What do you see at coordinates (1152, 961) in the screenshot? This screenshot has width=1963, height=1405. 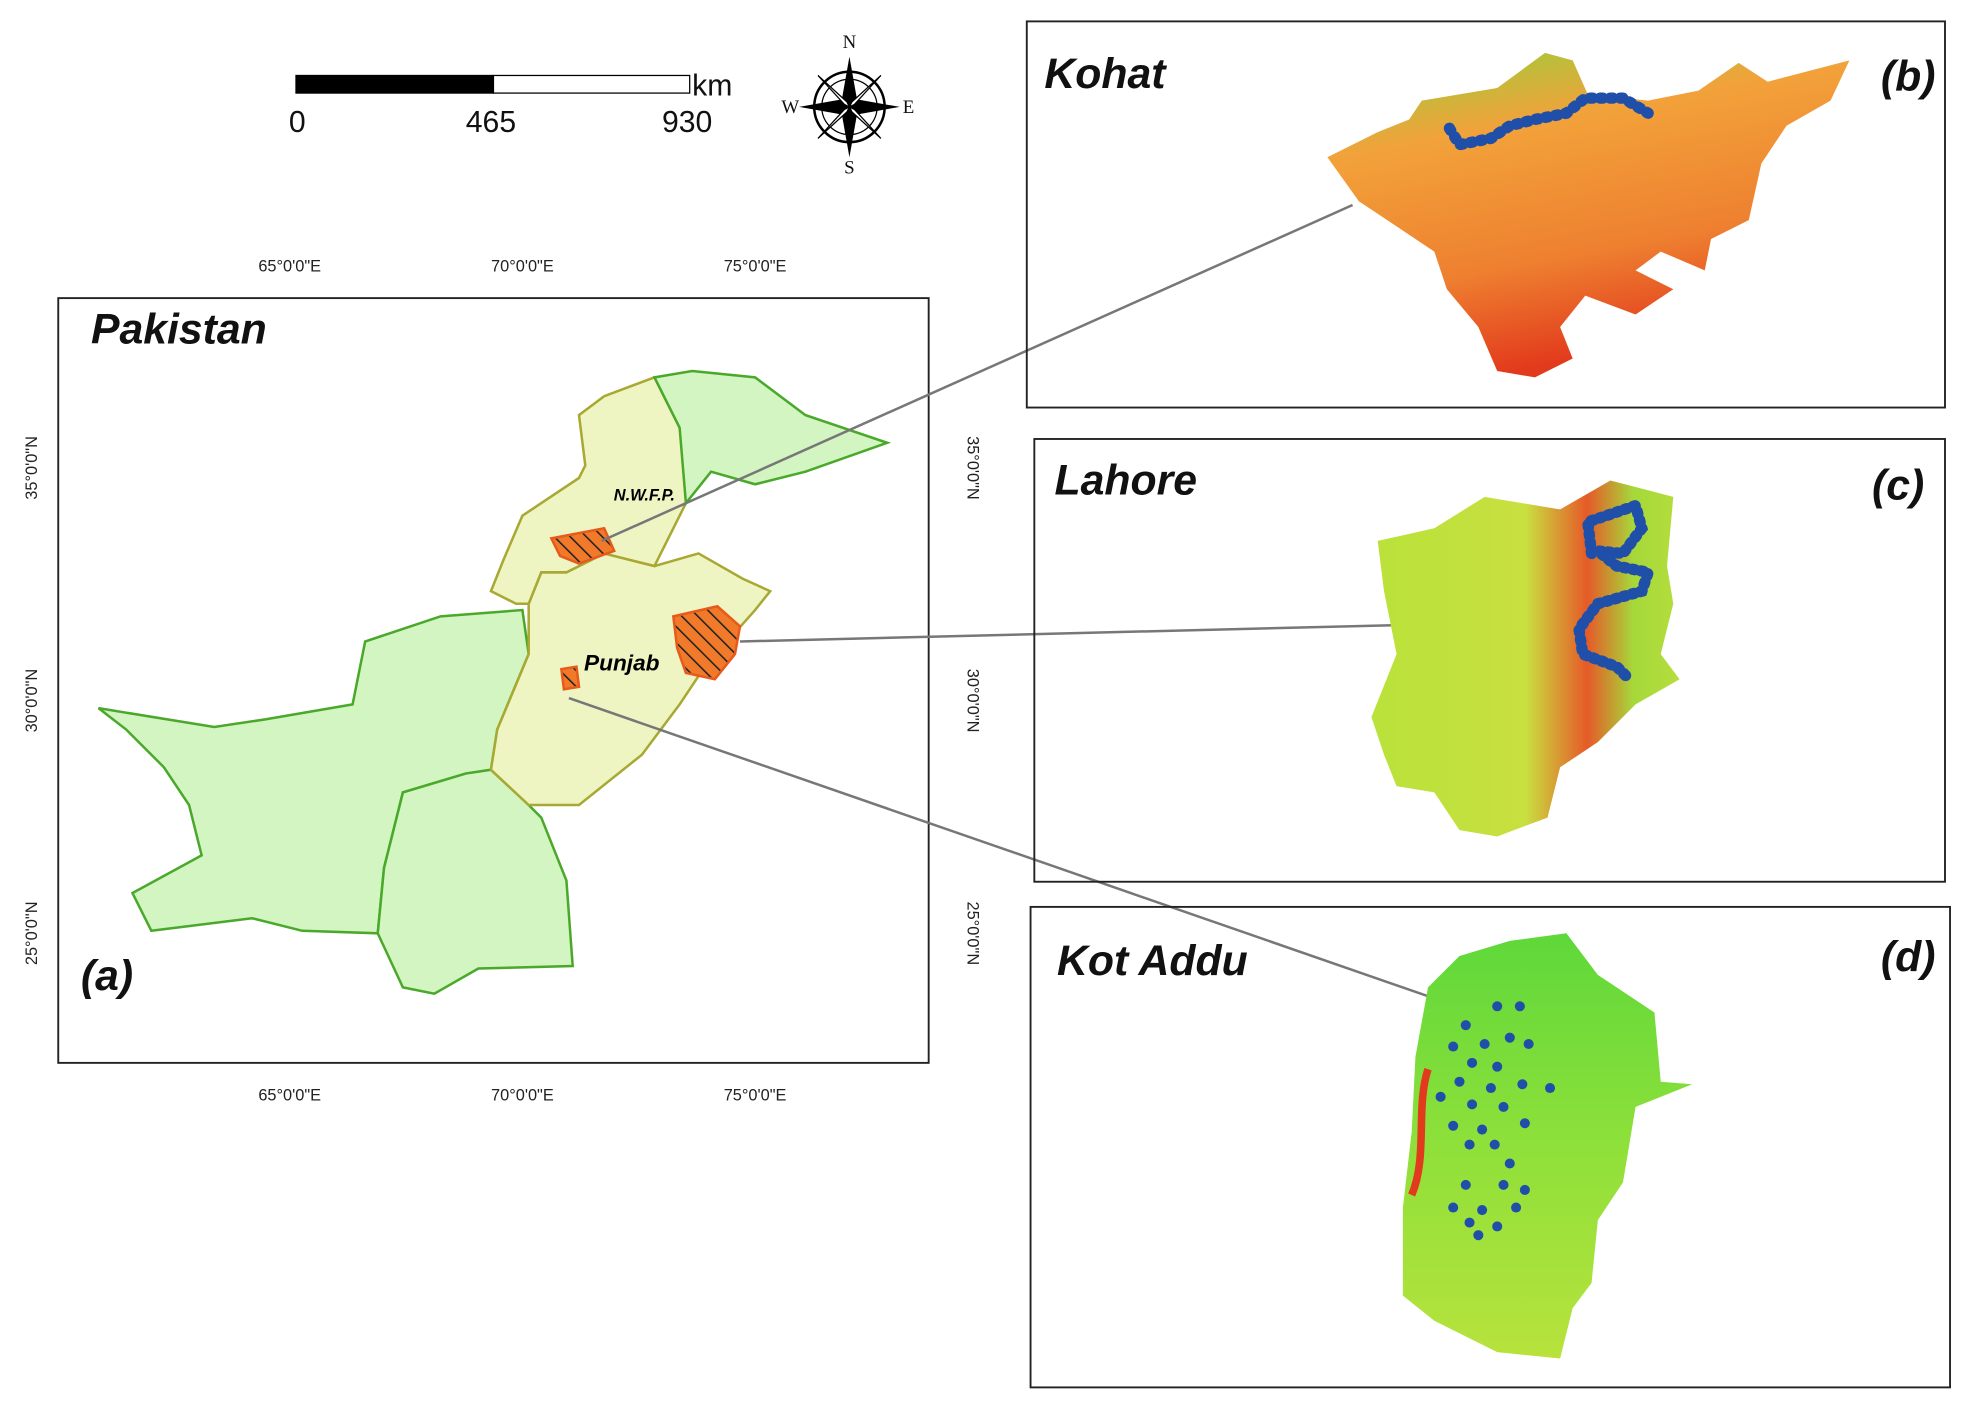 I see `panel-title: Kot Addu` at bounding box center [1152, 961].